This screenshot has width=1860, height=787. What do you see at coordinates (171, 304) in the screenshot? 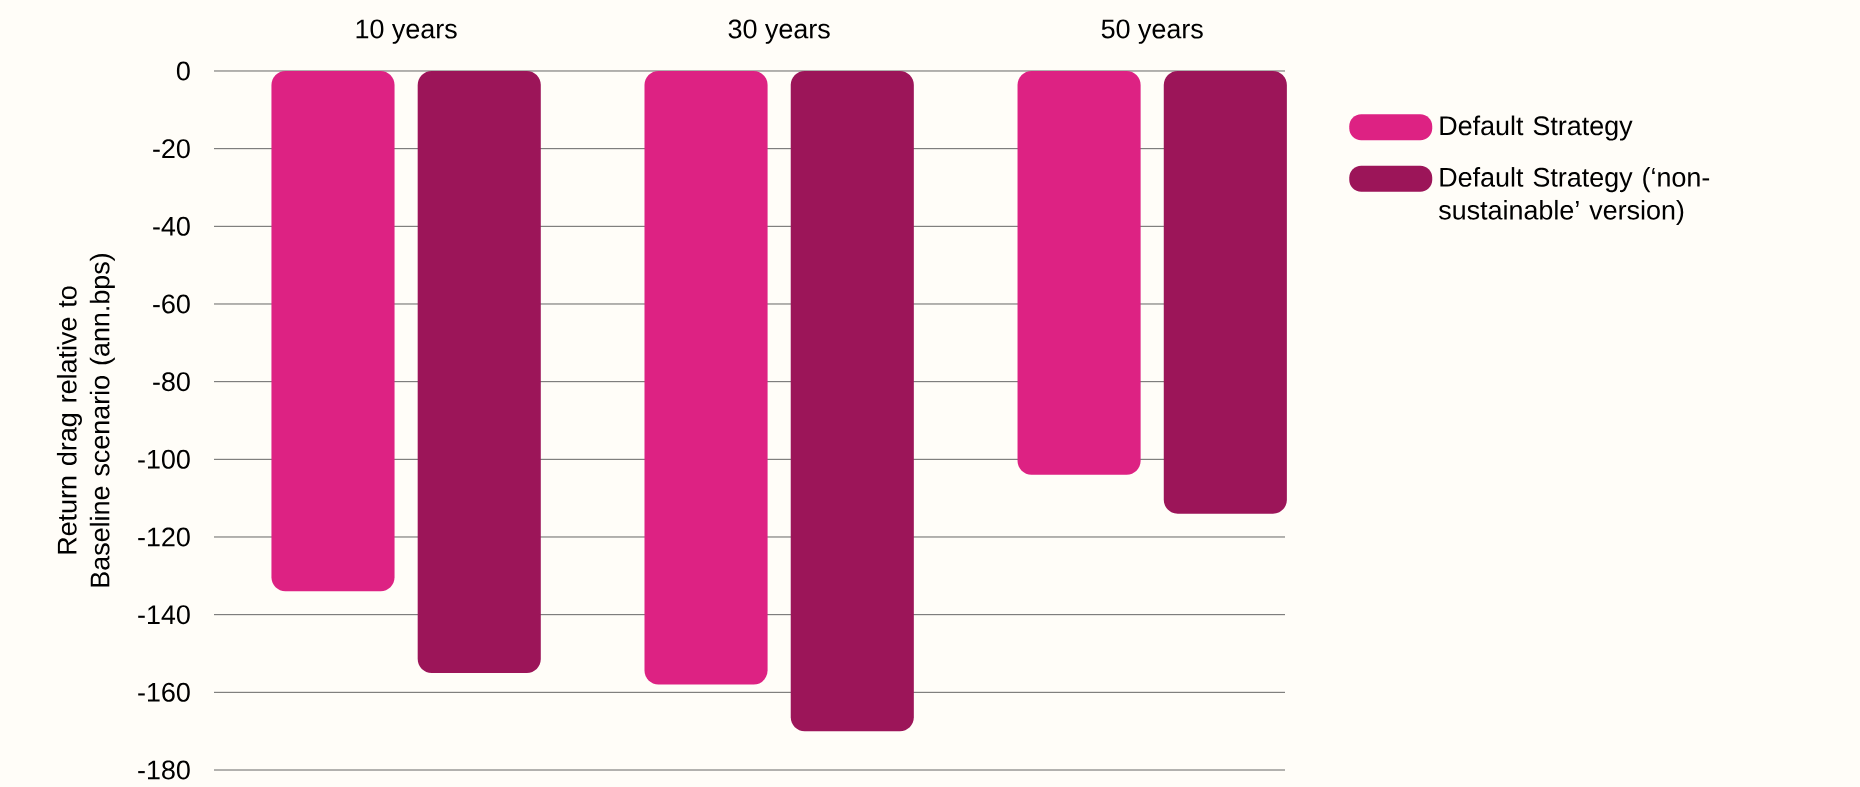
I see `y-tick-label: -60` at bounding box center [171, 304].